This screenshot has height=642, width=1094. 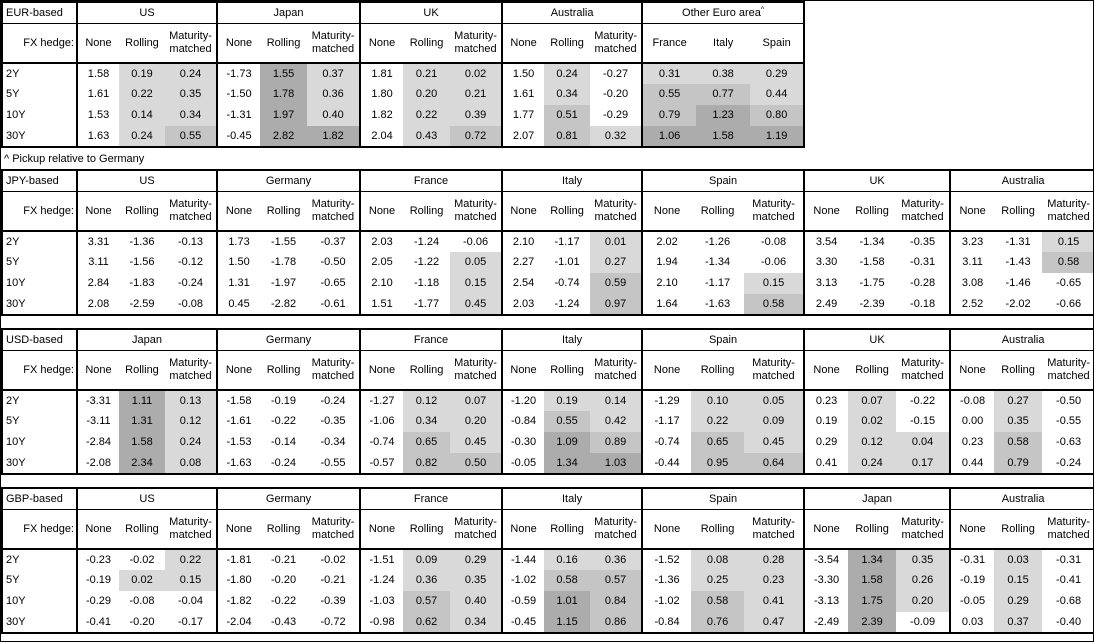 I want to click on eur-based-uk-30y-none: 2.04, so click(x=381, y=136).